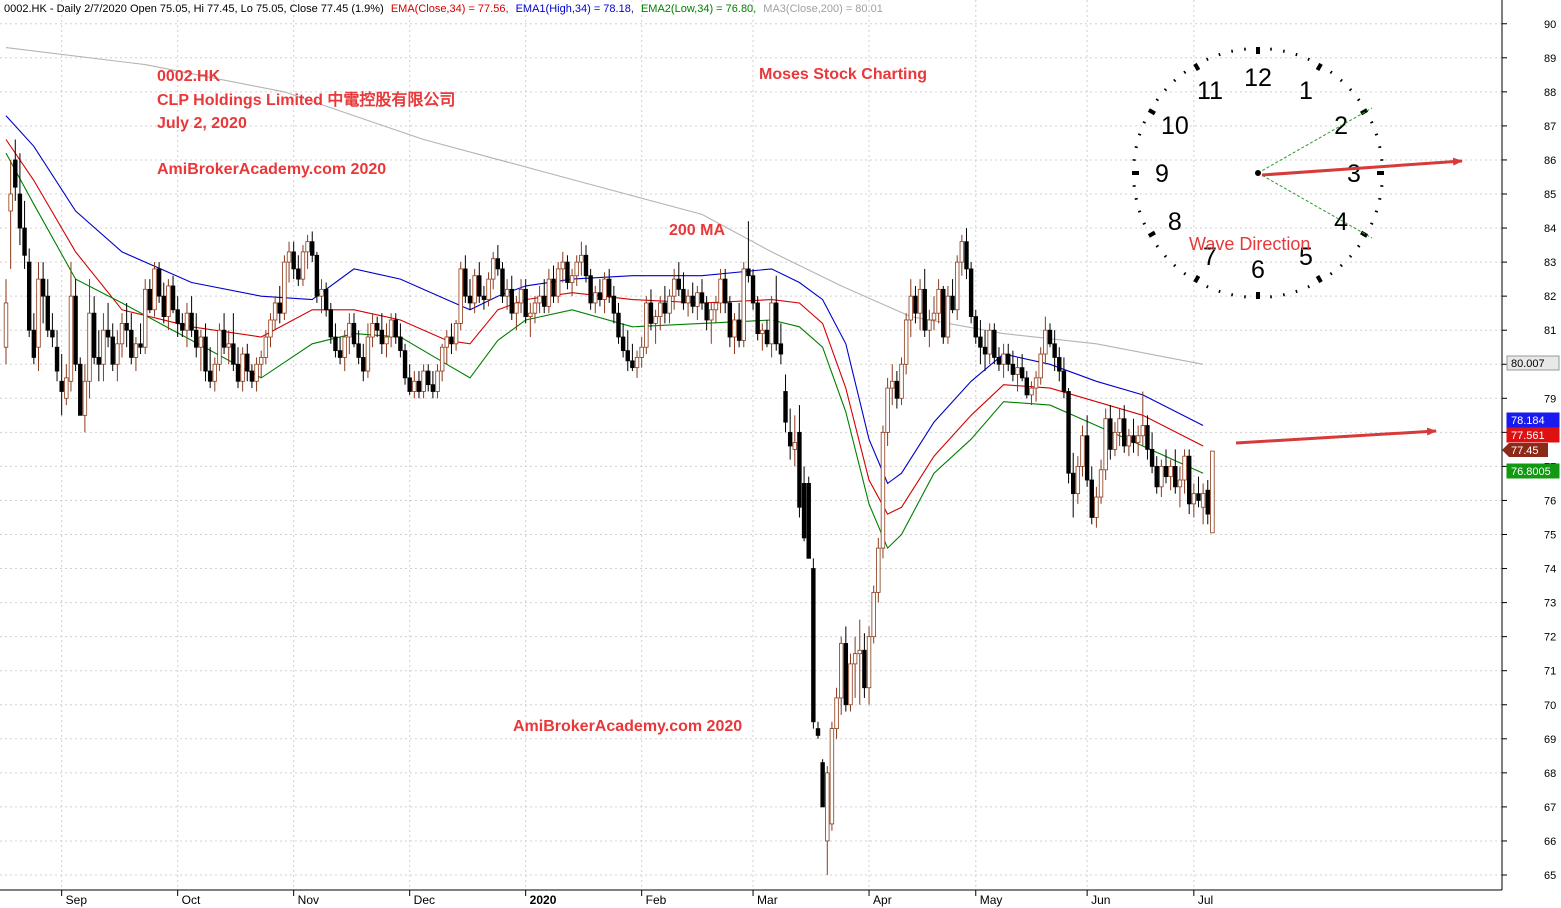 The width and height of the screenshot is (1561, 908). Describe the element at coordinates (1162, 174) in the screenshot. I see `clock-number-9: 9` at that location.